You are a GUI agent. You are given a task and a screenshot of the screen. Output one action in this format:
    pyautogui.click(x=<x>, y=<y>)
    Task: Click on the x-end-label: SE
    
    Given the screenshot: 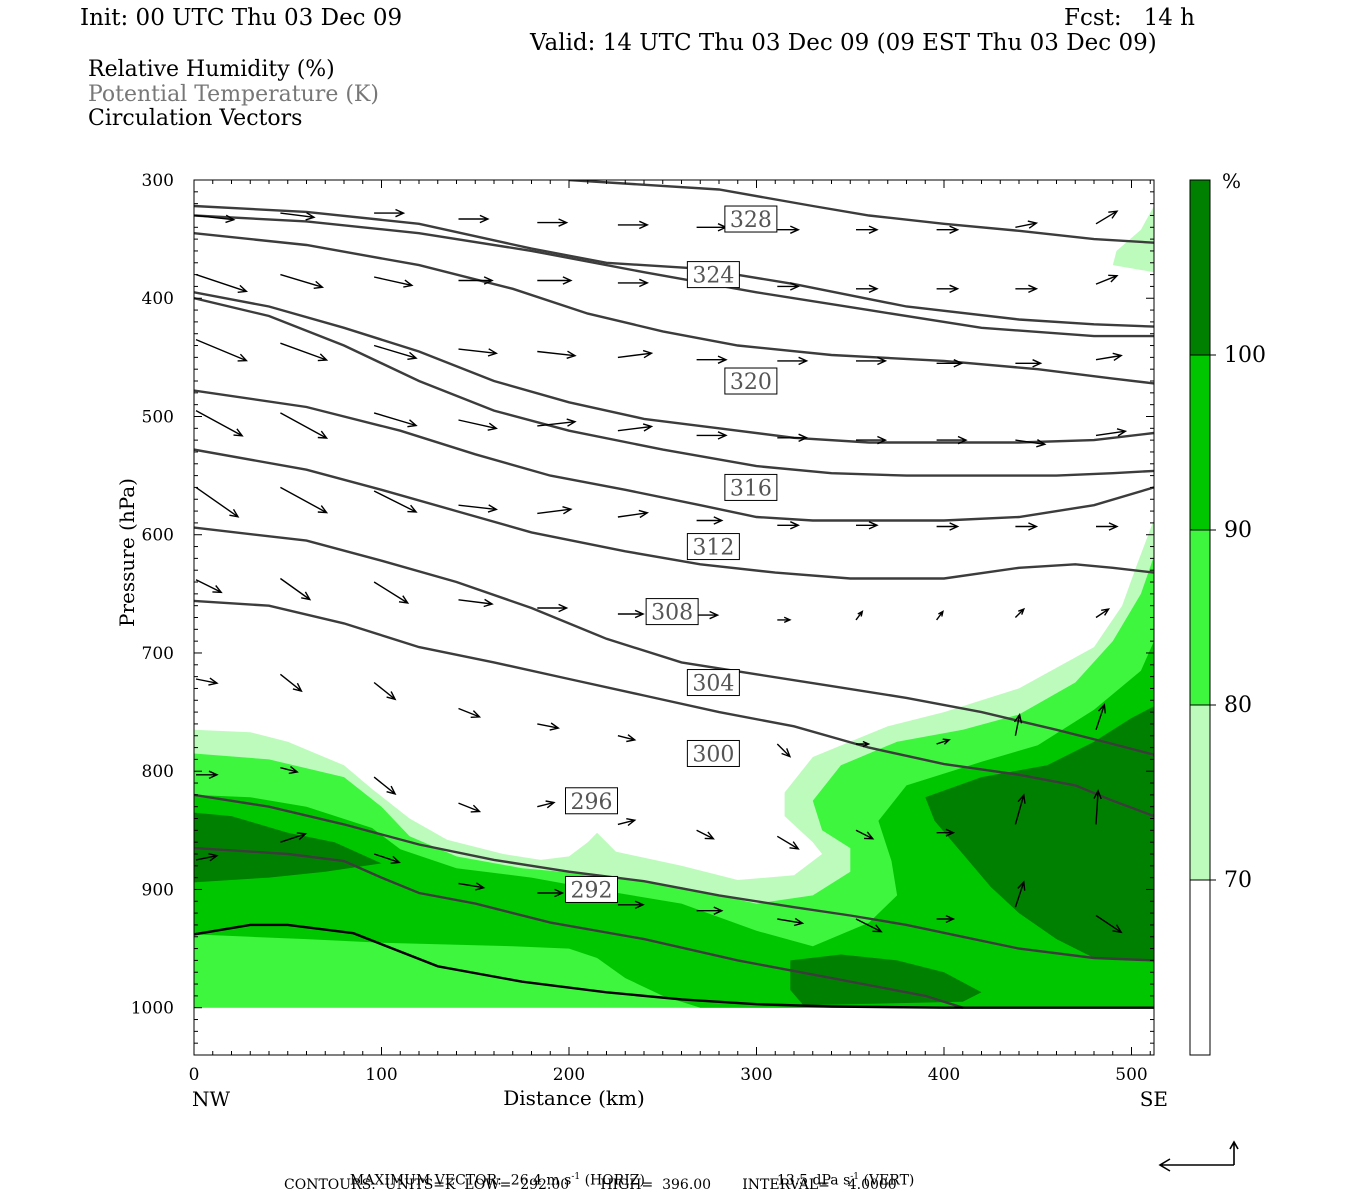 What is the action you would take?
    pyautogui.click(x=1154, y=1099)
    